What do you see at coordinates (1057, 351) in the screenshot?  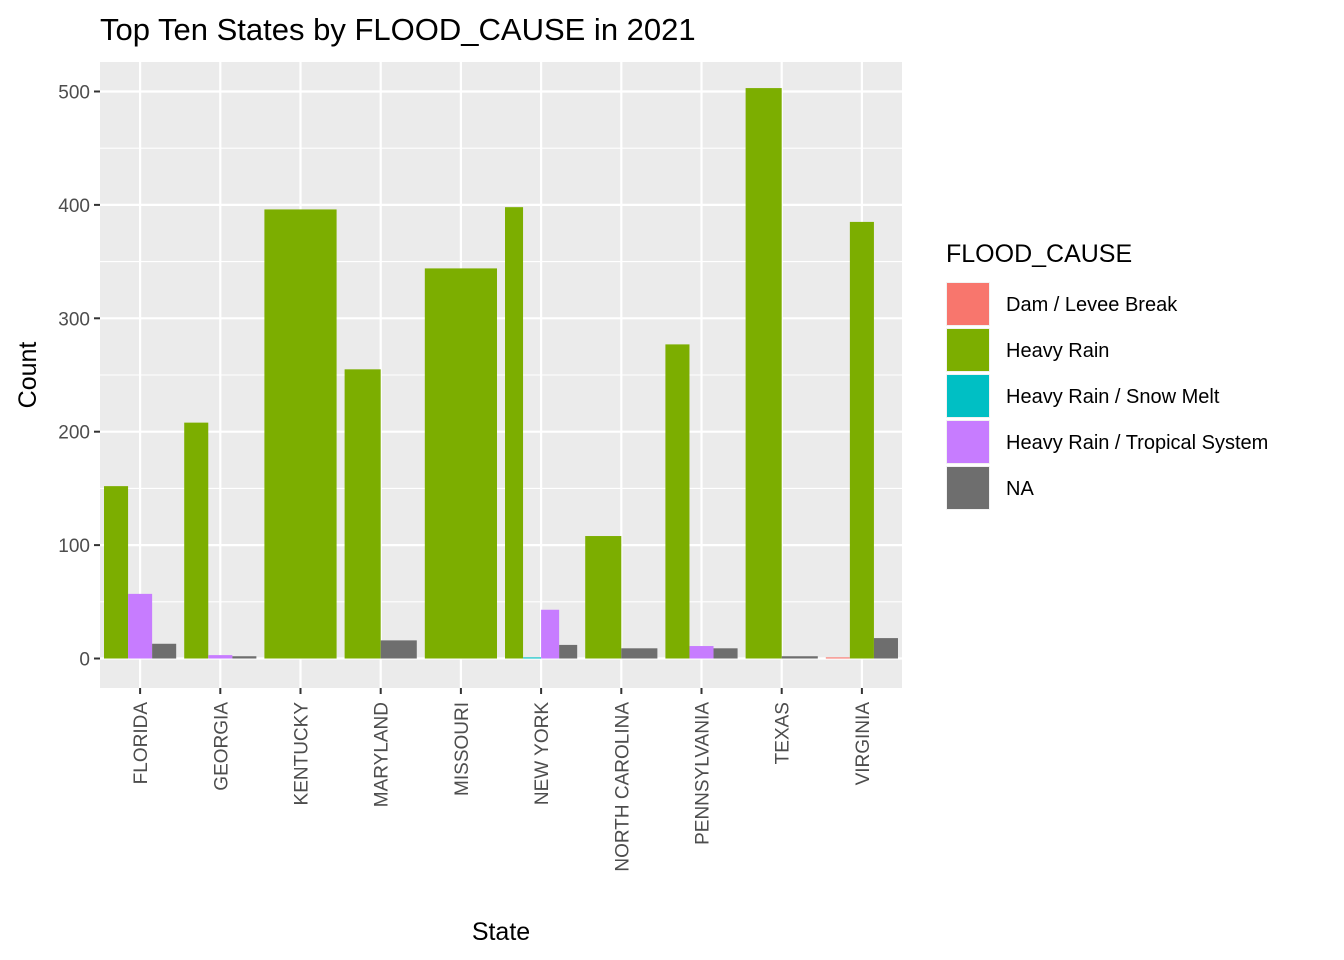 I see `legend-label: Heavy Rain` at bounding box center [1057, 351].